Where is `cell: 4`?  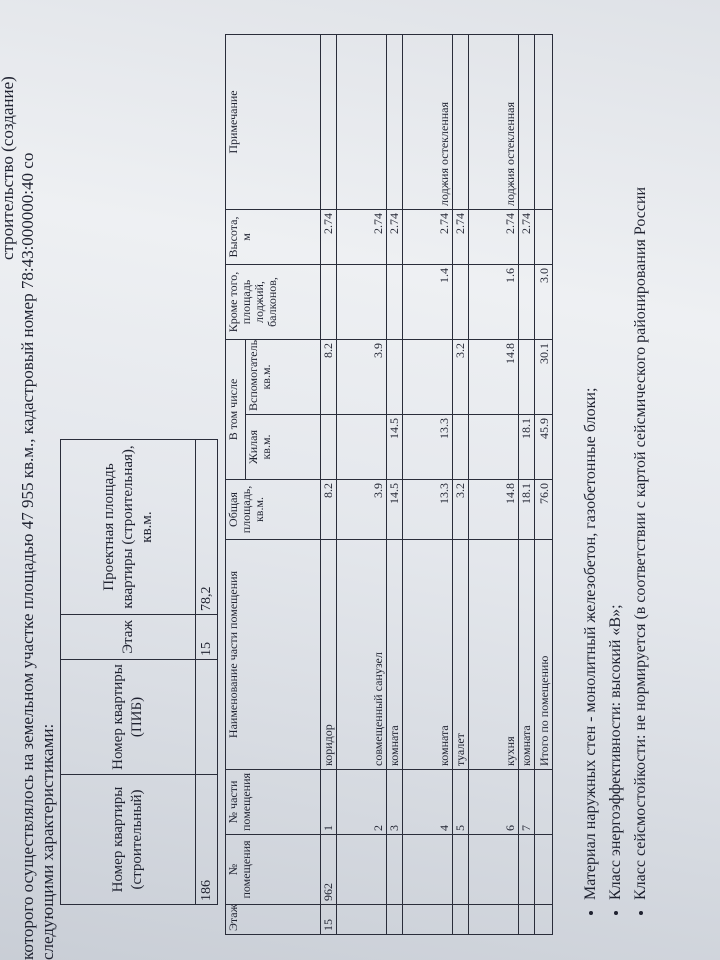
cell: 4 is located at coordinates (427, 802).